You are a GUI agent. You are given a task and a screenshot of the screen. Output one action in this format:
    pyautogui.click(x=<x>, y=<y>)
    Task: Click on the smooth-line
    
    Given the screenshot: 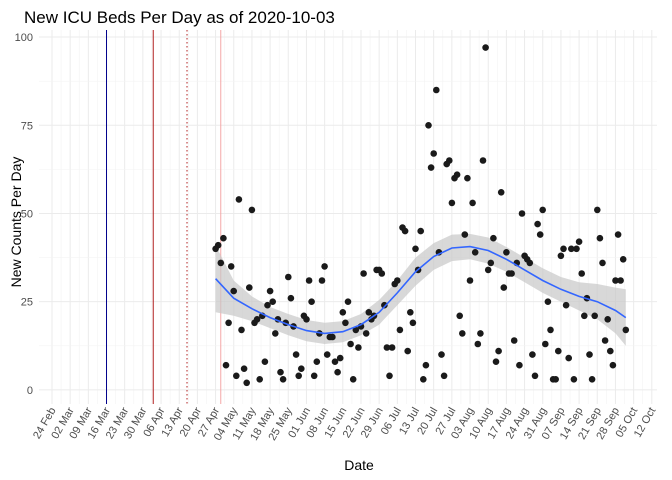 What is the action you would take?
    pyautogui.click(x=421, y=290)
    